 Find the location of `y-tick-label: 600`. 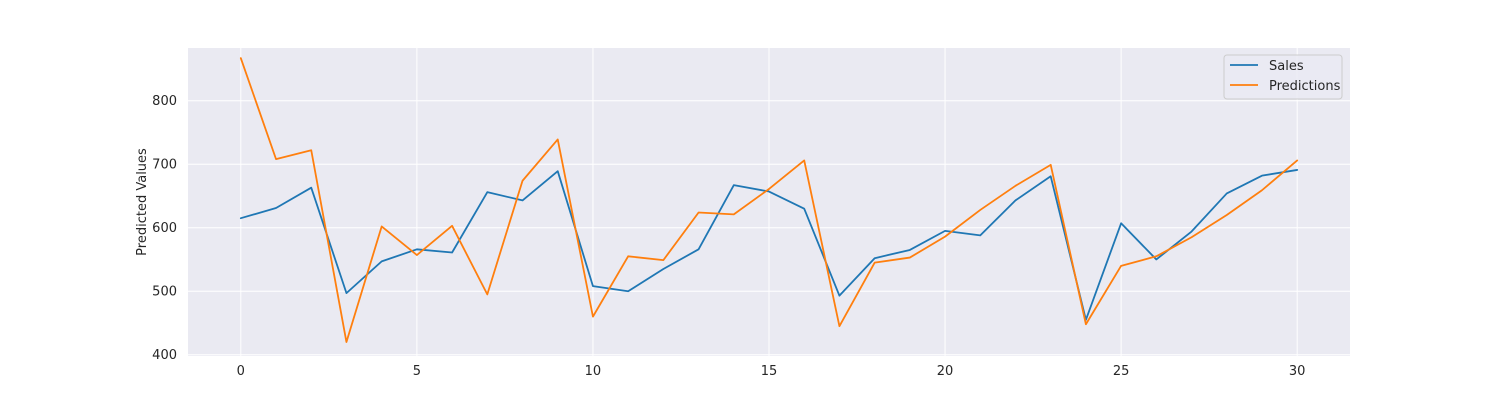

y-tick-label: 600 is located at coordinates (164, 228).